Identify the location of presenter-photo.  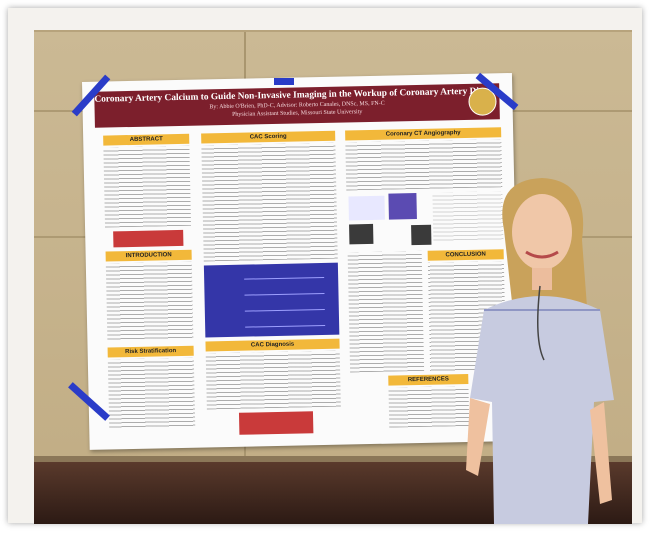
(540, 351).